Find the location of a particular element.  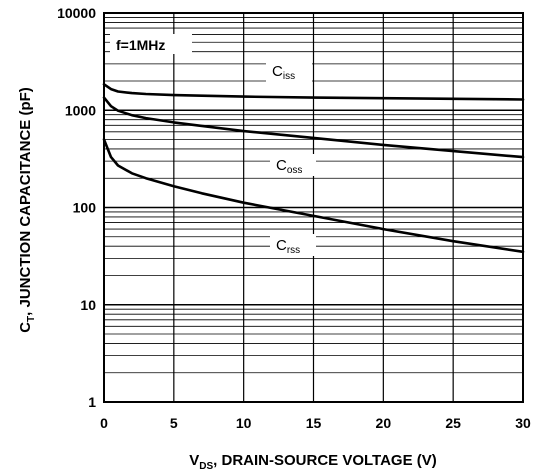

series-label-rss: Crss is located at coordinates (293, 245).